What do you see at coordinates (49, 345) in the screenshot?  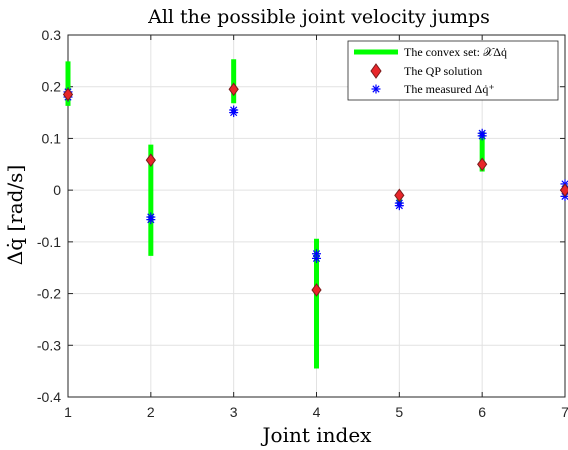 I see `y-tick-label: -0.3` at bounding box center [49, 345].